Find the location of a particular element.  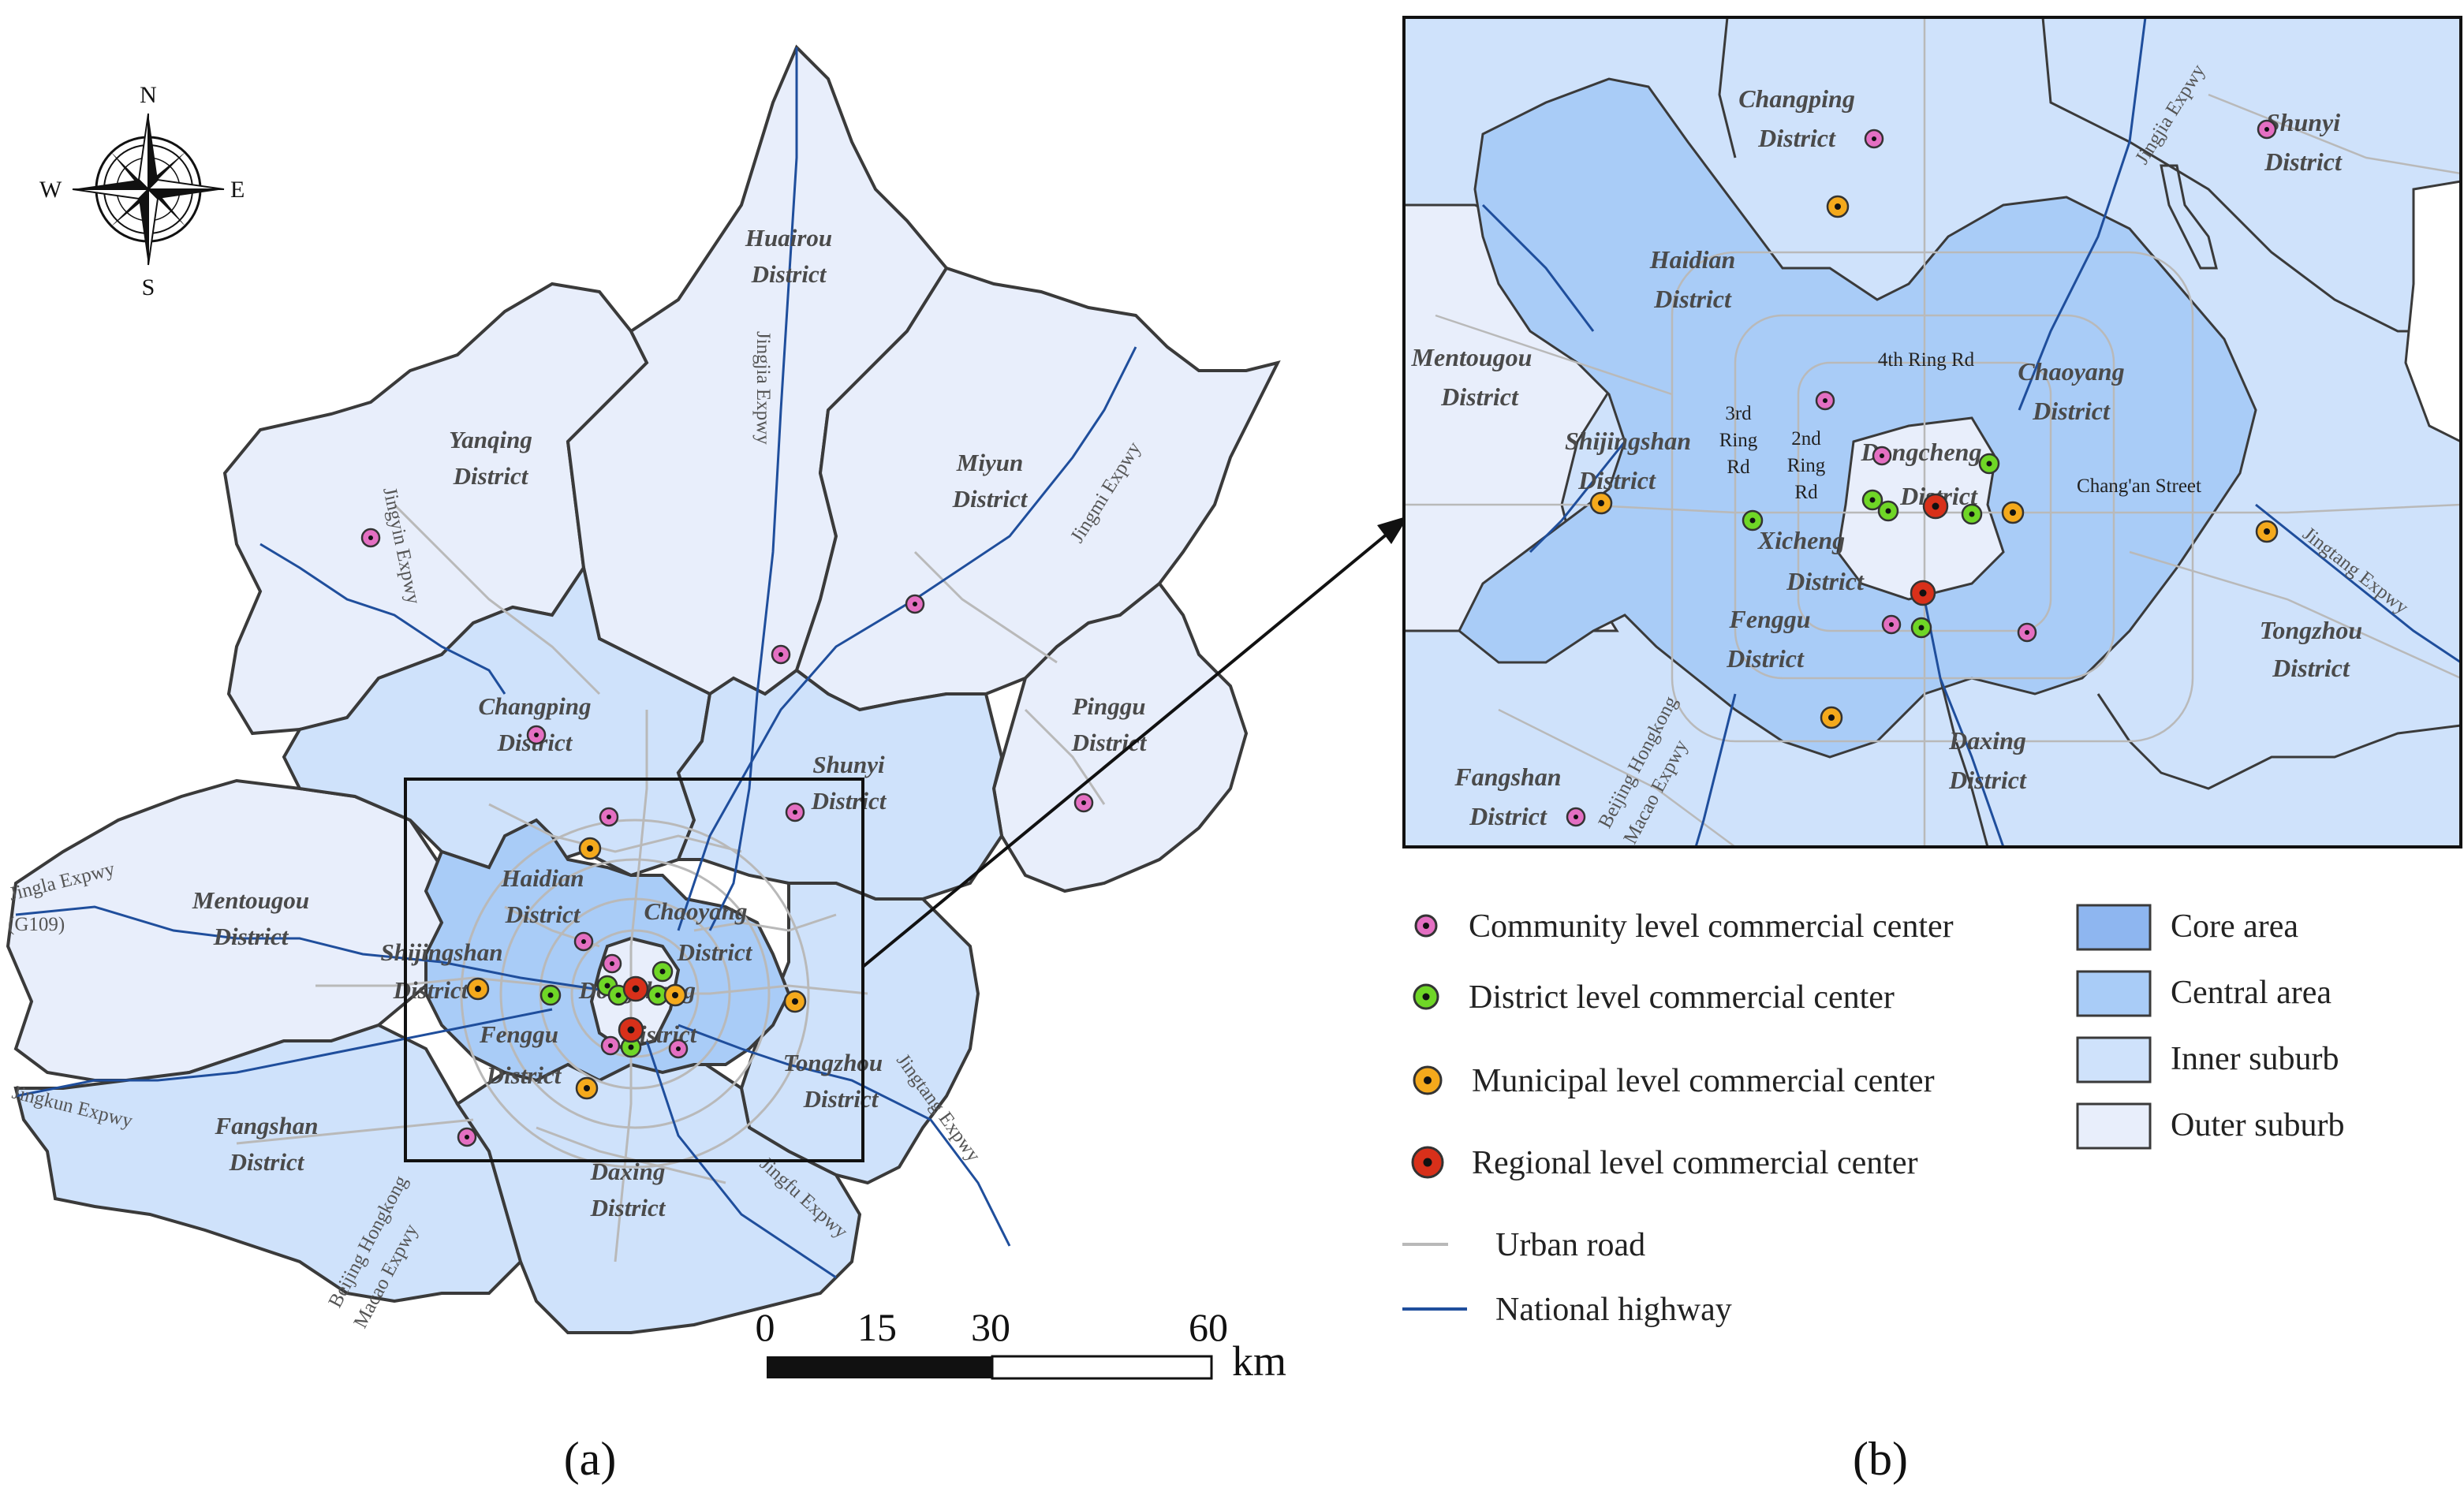

road-label: Jingjia Expwy is located at coordinates (763, 388).